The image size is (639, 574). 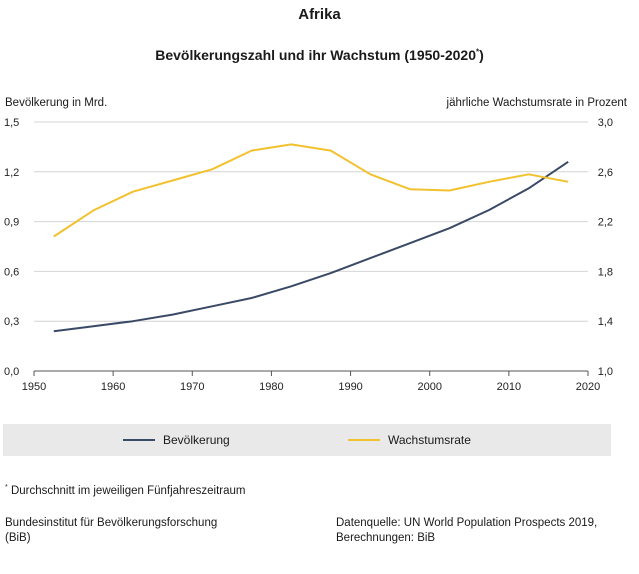 I want to click on right-y-tick-label: 2,2, so click(x=605, y=223).